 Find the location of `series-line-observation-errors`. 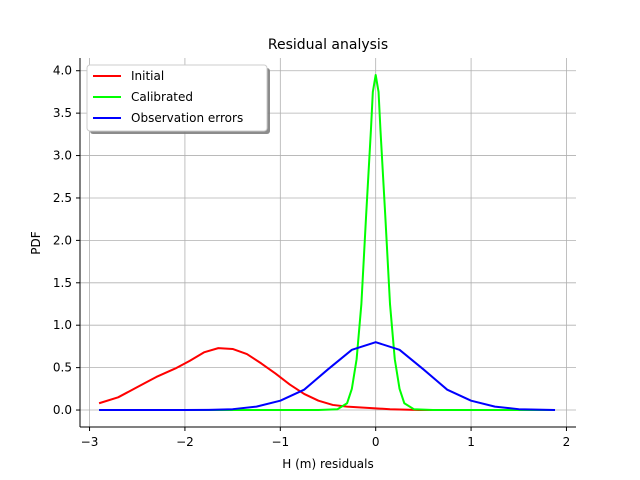

series-line-observation-errors is located at coordinates (327, 376).